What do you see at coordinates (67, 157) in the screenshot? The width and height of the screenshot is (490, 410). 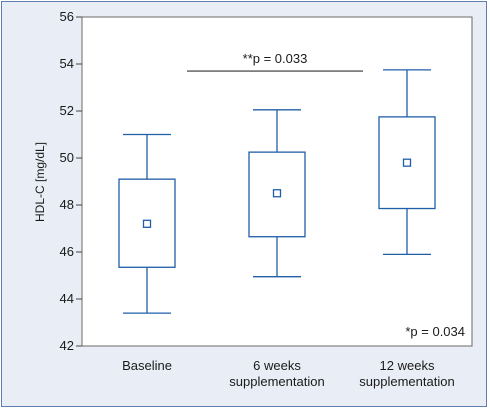 I see `y-tick-label: 50` at bounding box center [67, 157].